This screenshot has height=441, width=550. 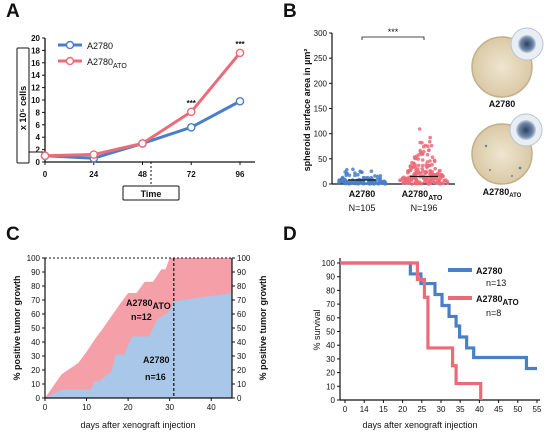 I want to click on d-xtick-label: 40, so click(x=479, y=409).